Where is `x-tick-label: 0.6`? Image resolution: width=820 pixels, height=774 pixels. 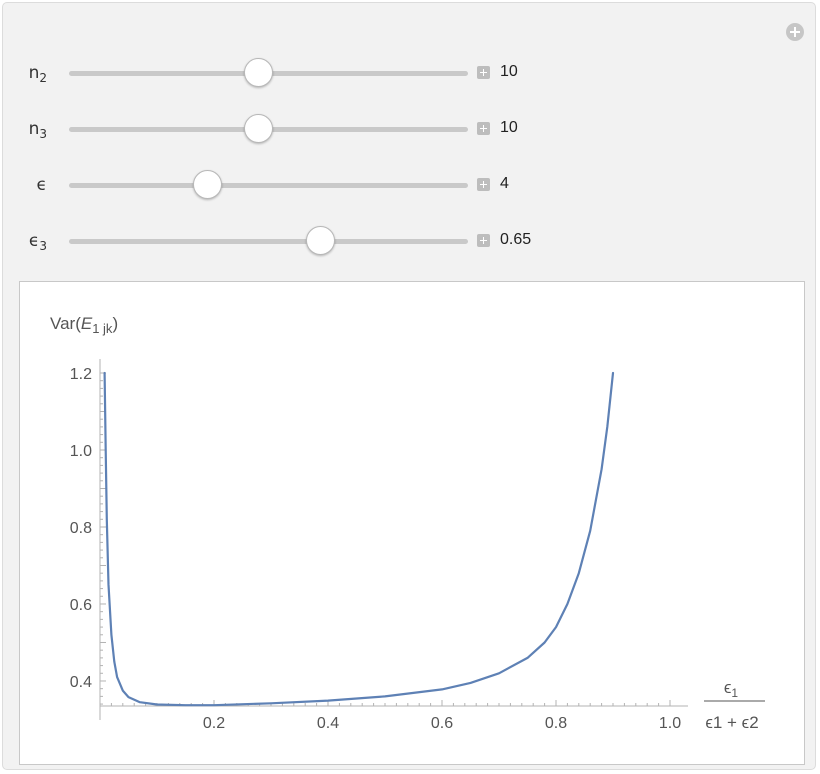
x-tick-label: 0.6 is located at coordinates (442, 723).